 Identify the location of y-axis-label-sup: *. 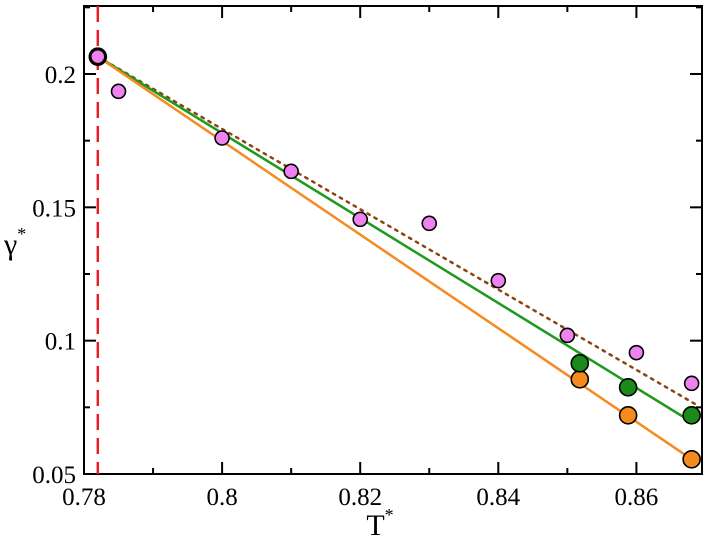
(21, 234).